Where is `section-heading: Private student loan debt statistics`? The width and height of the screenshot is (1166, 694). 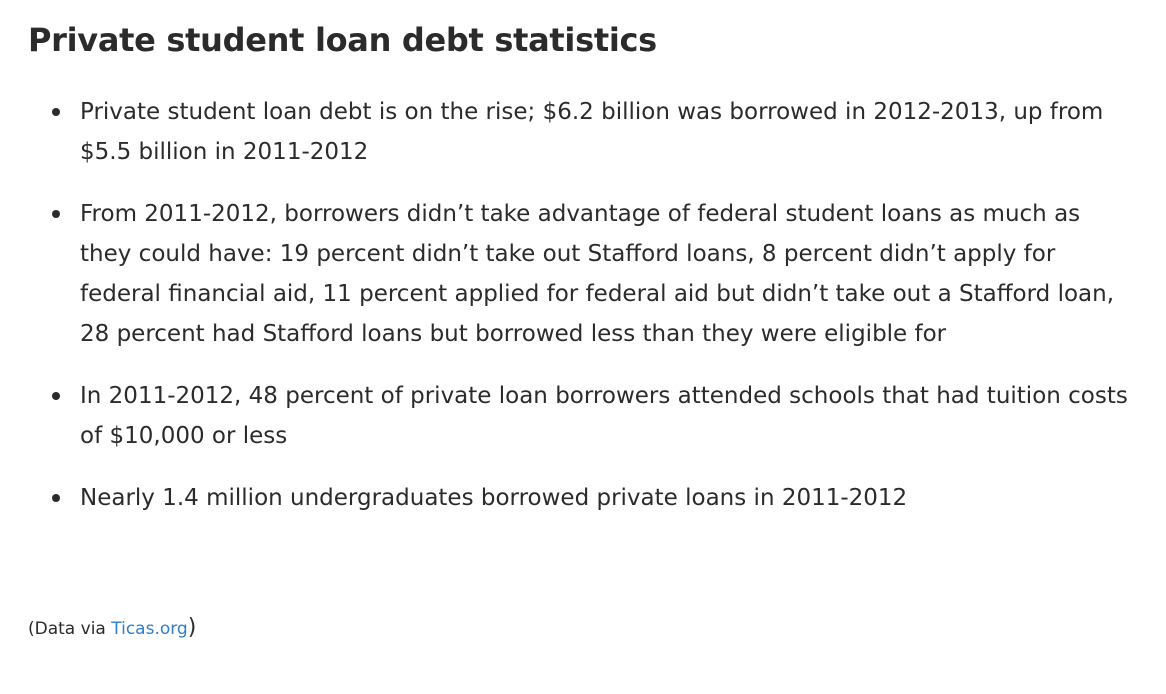 section-heading: Private student loan debt statistics is located at coordinates (342, 40).